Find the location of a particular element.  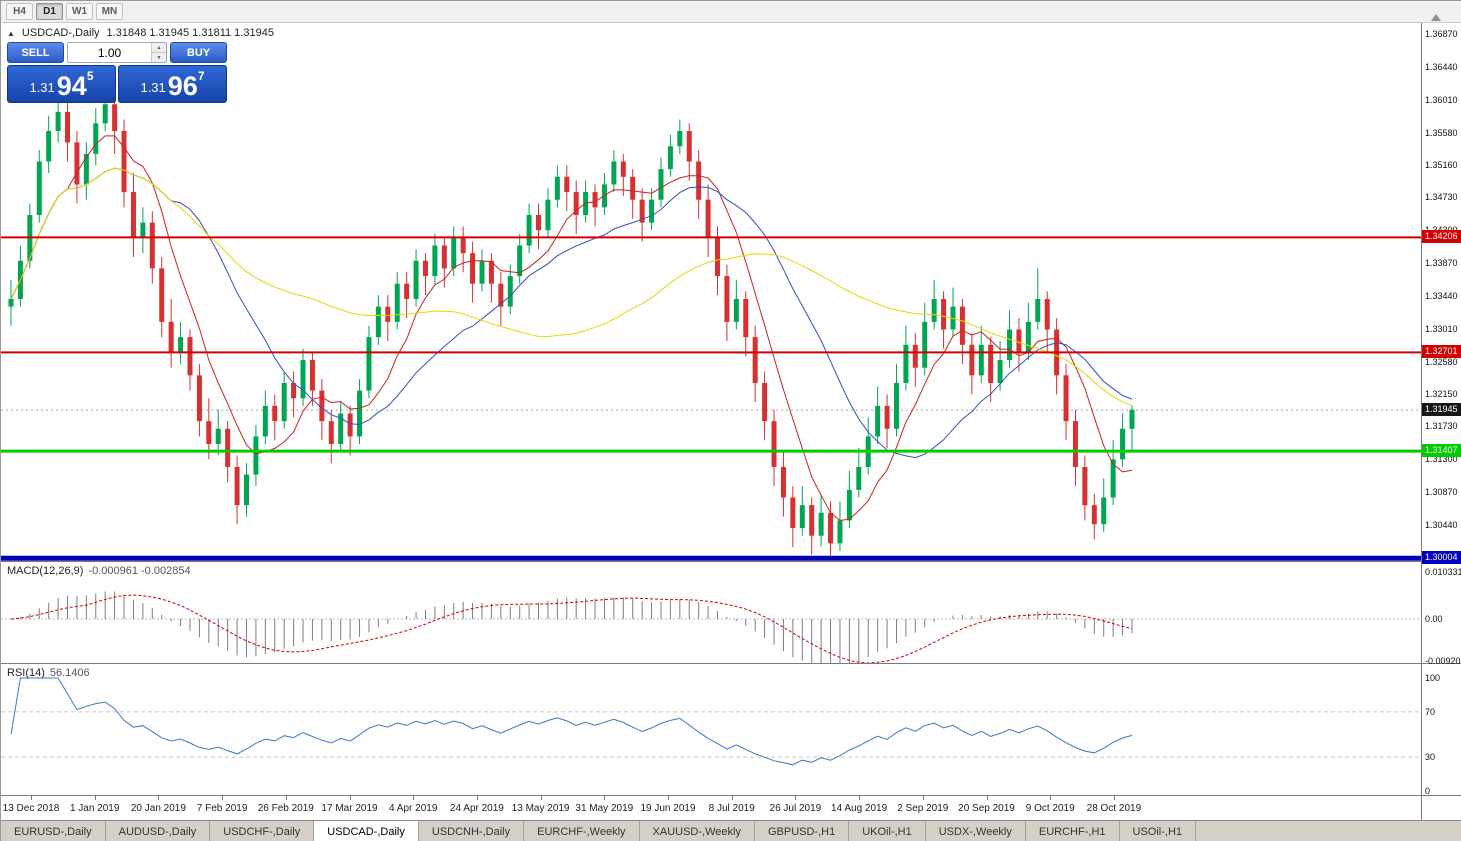

price-axis-label: 1.30870 is located at coordinates (1441, 492).